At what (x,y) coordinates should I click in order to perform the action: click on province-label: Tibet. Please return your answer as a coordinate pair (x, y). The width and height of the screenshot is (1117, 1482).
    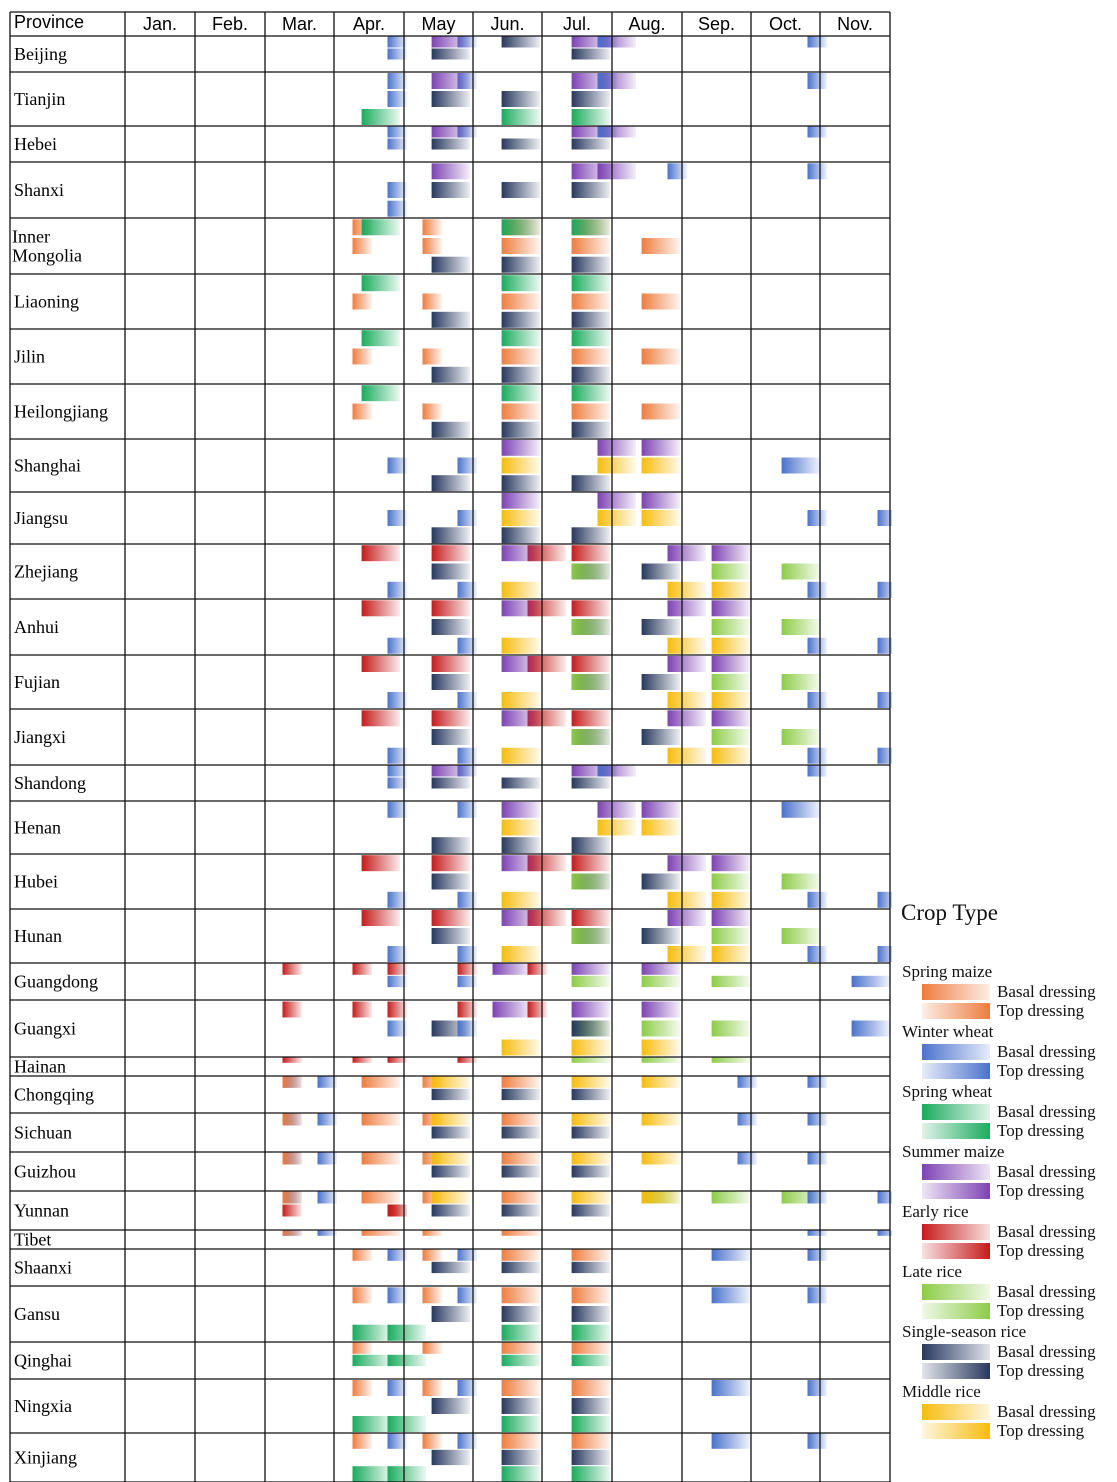
    Looking at the image, I should click on (32, 1240).